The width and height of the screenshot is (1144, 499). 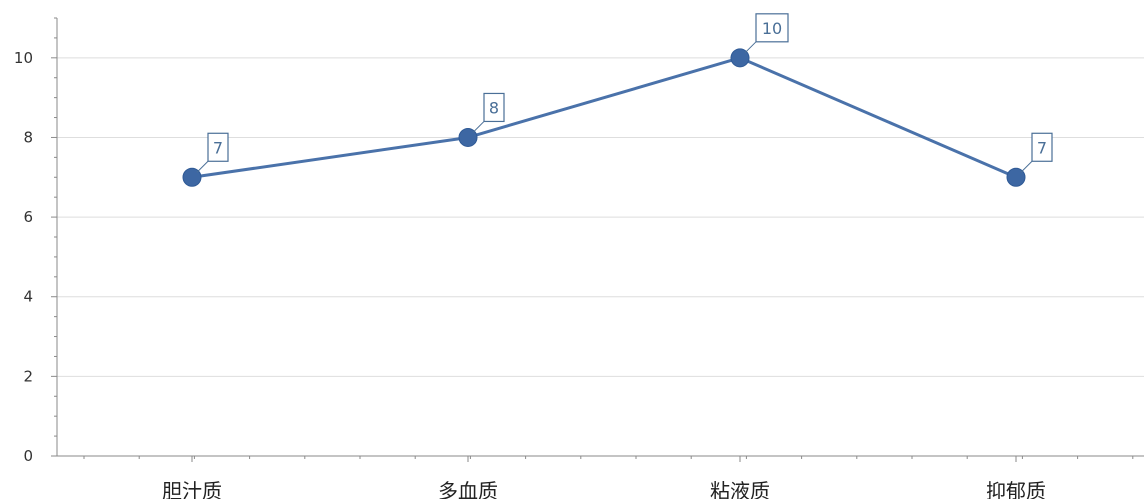 I want to click on y-tick-label: 4, so click(x=28, y=297).